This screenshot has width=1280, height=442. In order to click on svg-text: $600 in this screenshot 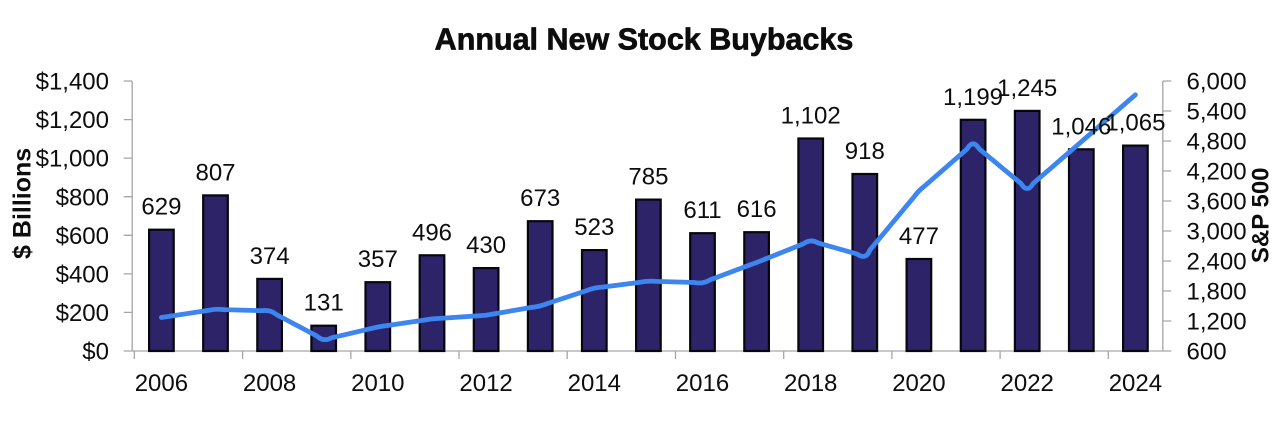, I will do `click(82, 236)`.